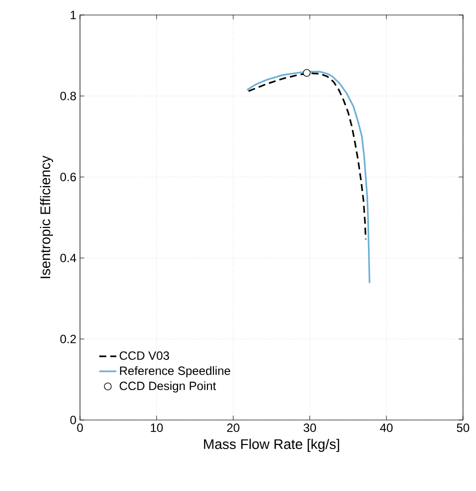  I want to click on x-tick-label: 30, so click(310, 428).